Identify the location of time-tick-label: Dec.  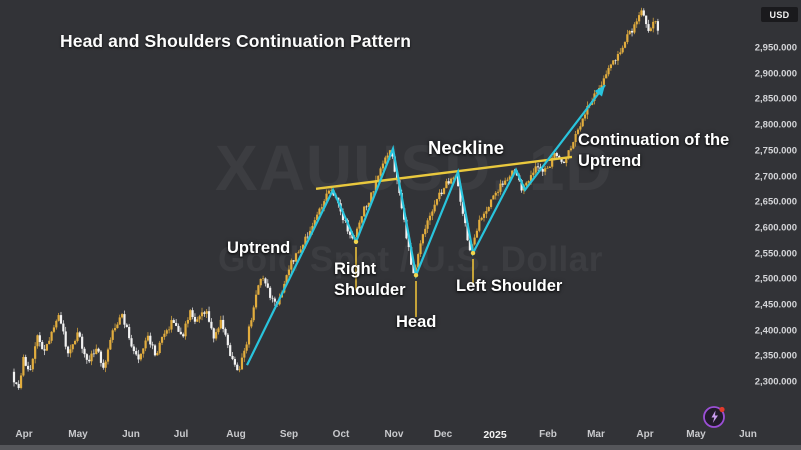
(443, 434).